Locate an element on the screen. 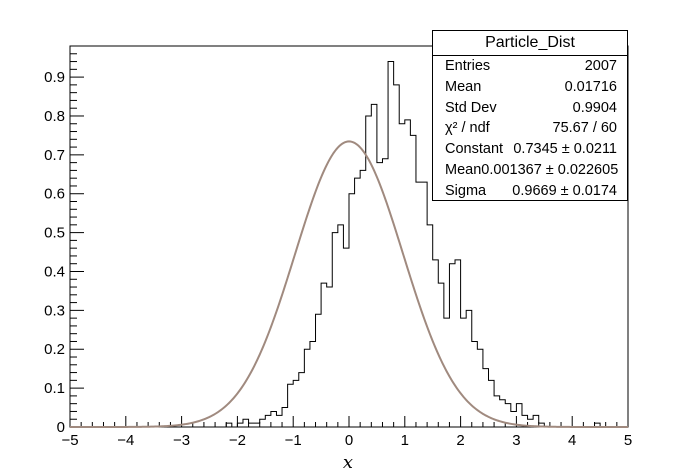 The width and height of the screenshot is (698, 476). y-tick-label: 0.3 is located at coordinates (54, 310).